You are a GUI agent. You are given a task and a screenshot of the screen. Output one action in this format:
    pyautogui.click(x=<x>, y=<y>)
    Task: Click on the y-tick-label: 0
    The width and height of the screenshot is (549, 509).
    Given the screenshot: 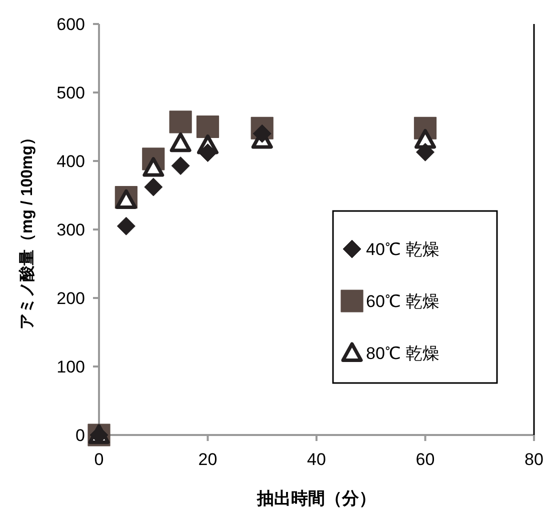 What is the action you would take?
    pyautogui.click(x=80, y=435)
    